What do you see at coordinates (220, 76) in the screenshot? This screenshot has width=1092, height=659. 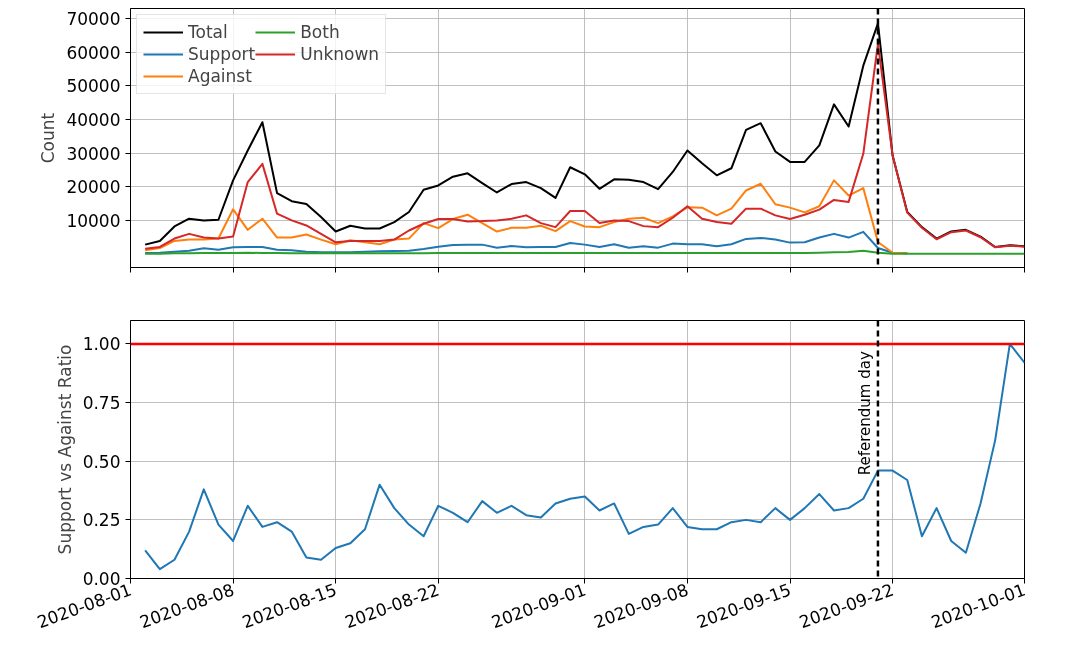 I see `legend-label: Against` at bounding box center [220, 76].